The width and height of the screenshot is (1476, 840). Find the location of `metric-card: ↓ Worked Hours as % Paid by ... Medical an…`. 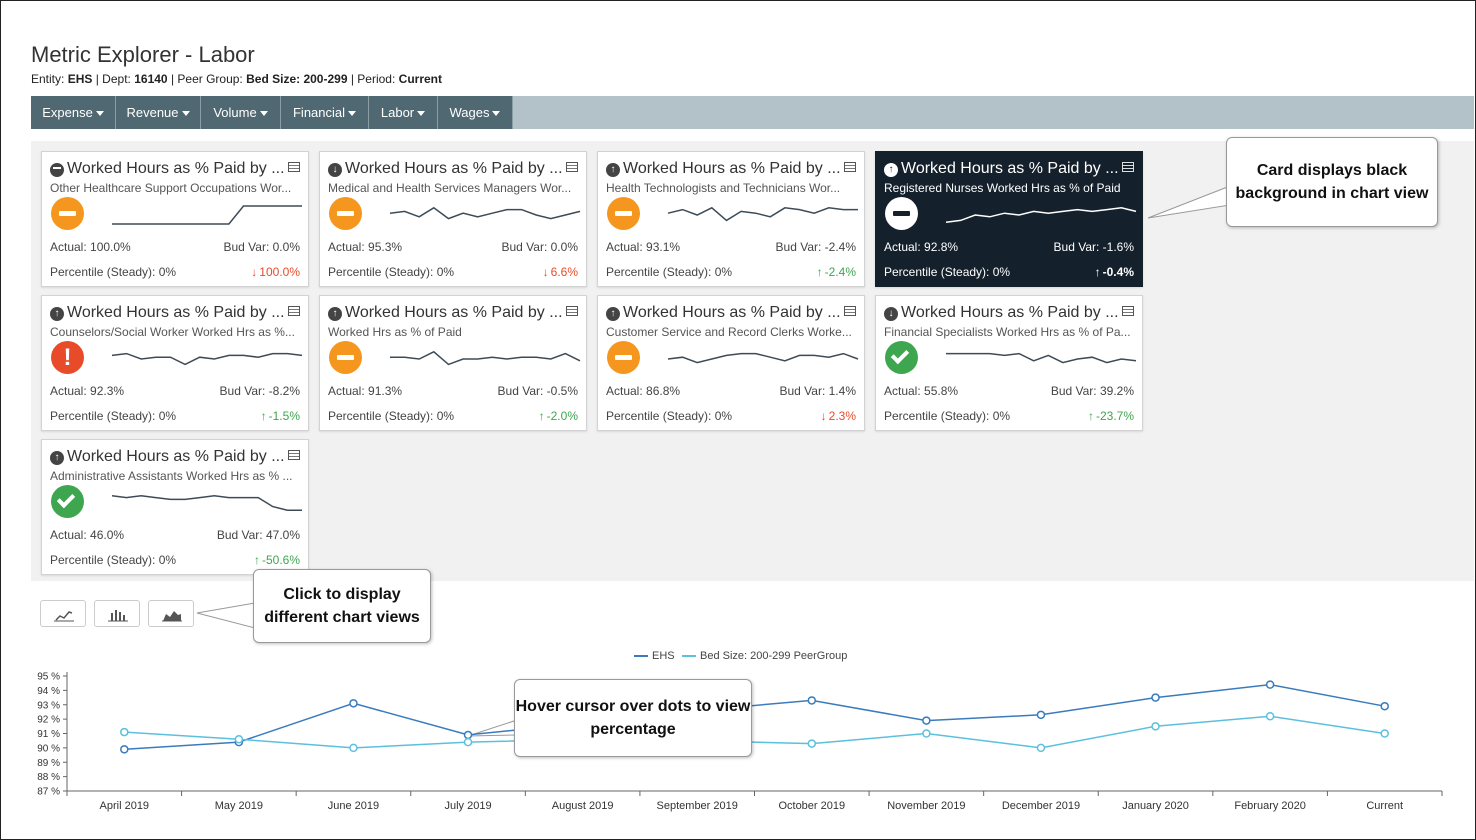

metric-card: ↓ Worked Hours as % Paid by ... Medical an… is located at coordinates (453, 219).